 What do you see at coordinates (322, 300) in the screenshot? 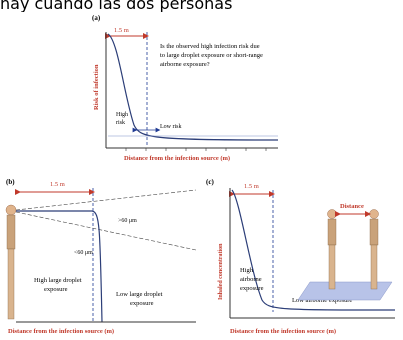
I see `panel-c-low: Low airborne exposure` at bounding box center [322, 300].